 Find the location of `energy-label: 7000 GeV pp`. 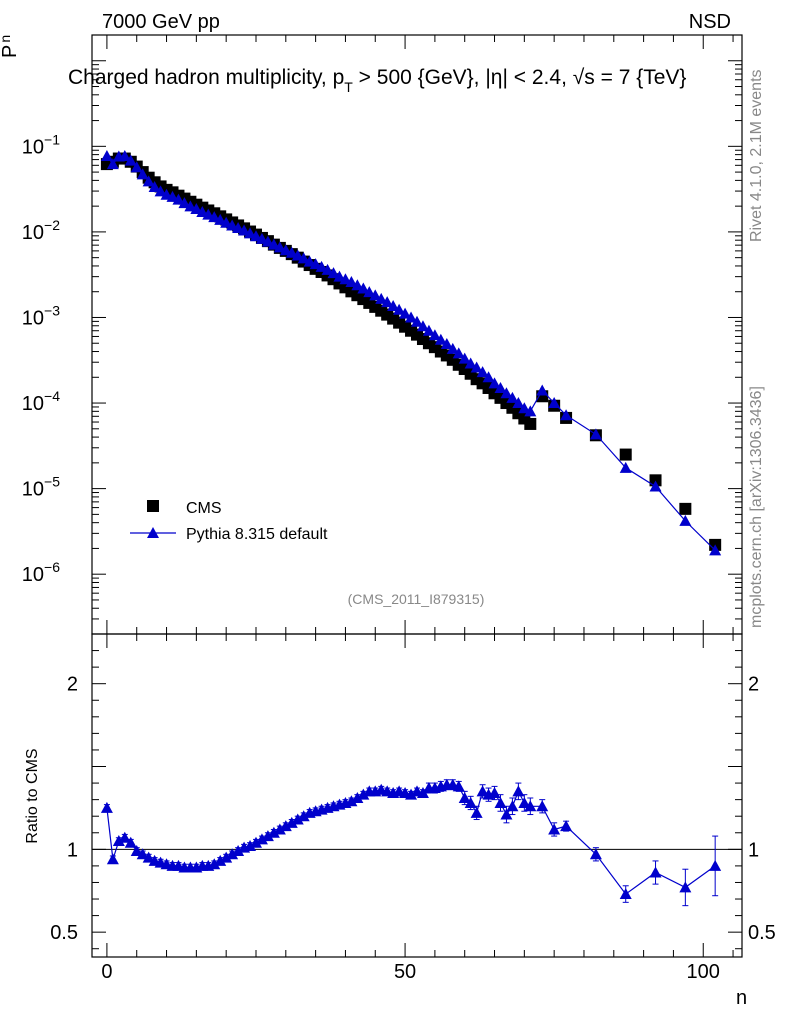

energy-label: 7000 GeV pp is located at coordinates (161, 22).